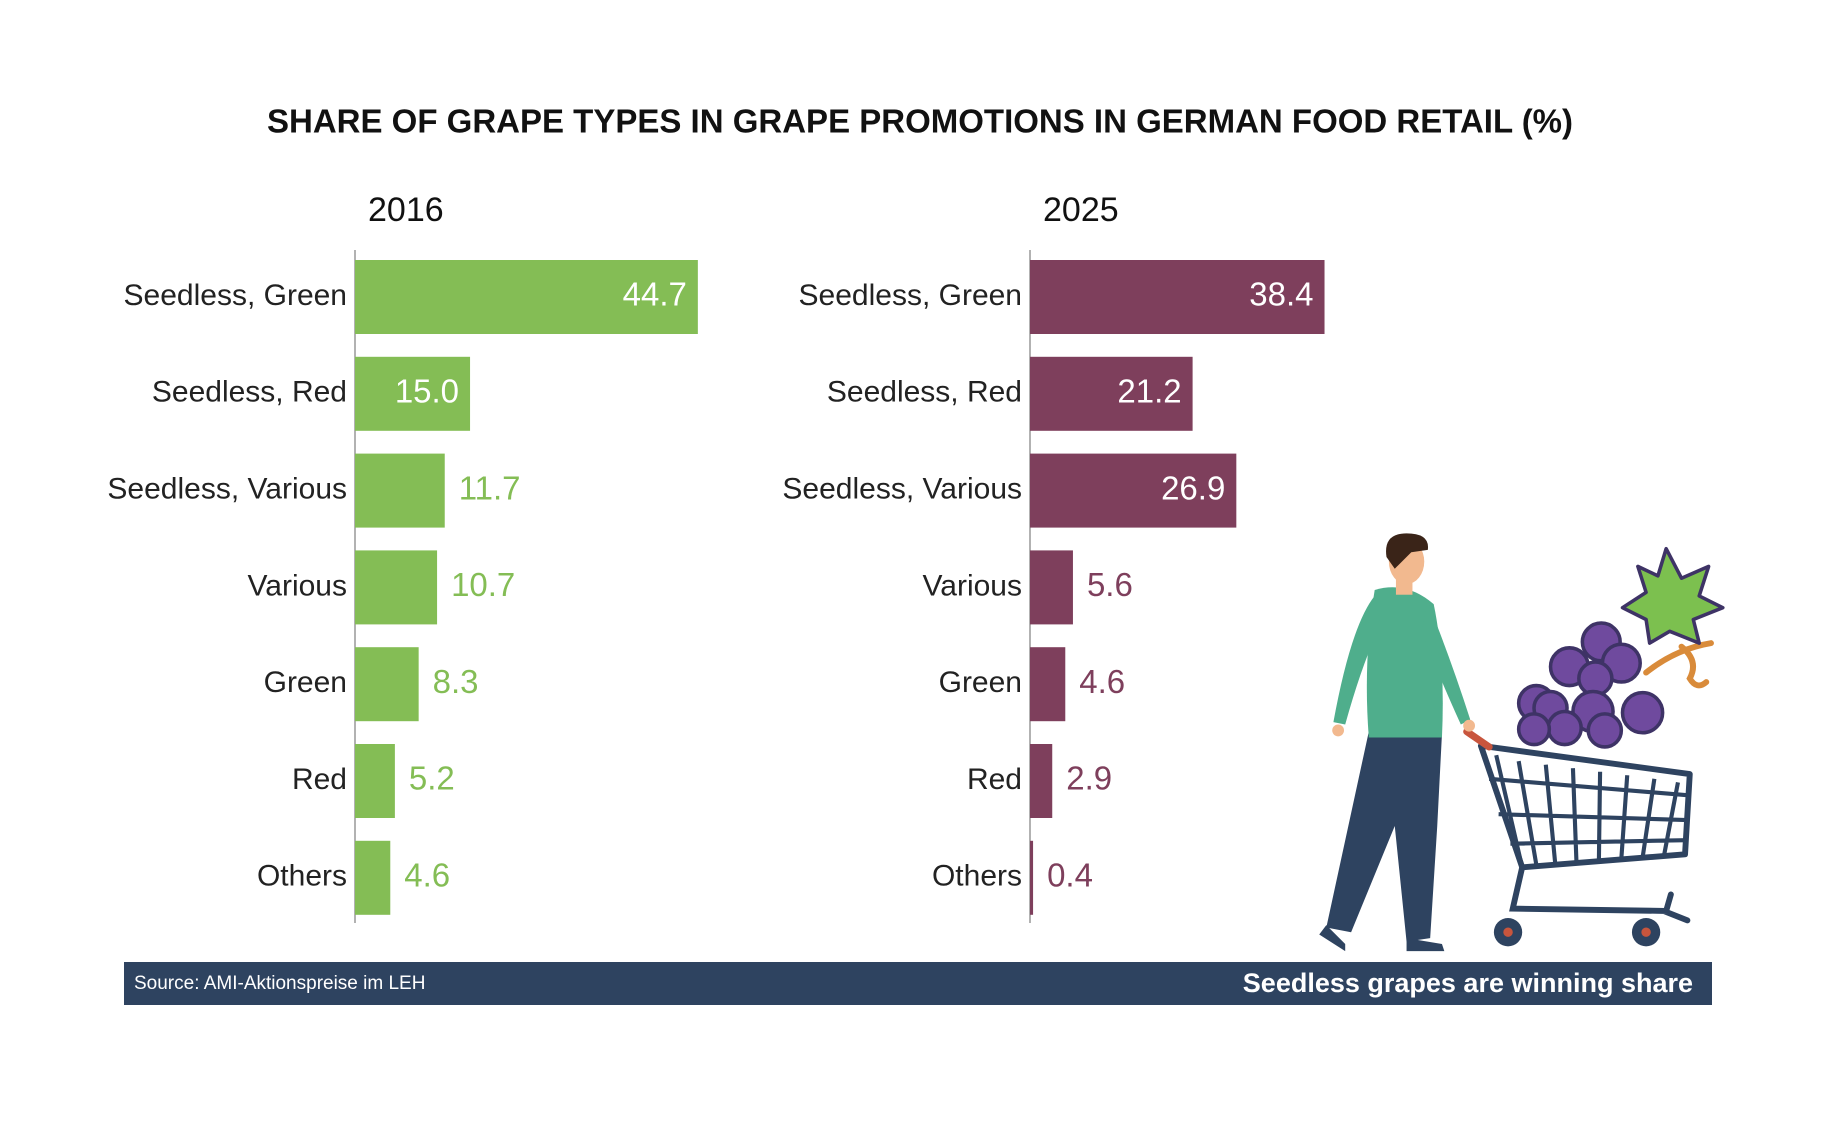  Describe the element at coordinates (456, 681) in the screenshot. I see `value-label: 8.3` at that location.